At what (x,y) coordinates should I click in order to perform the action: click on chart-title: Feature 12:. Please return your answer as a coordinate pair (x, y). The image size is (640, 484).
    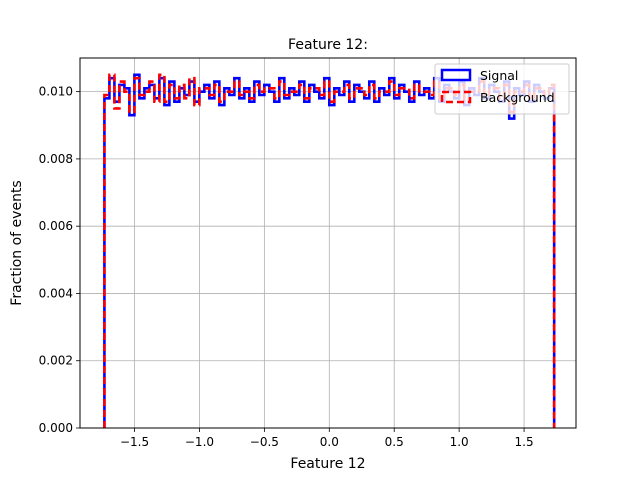
    Looking at the image, I should click on (328, 45).